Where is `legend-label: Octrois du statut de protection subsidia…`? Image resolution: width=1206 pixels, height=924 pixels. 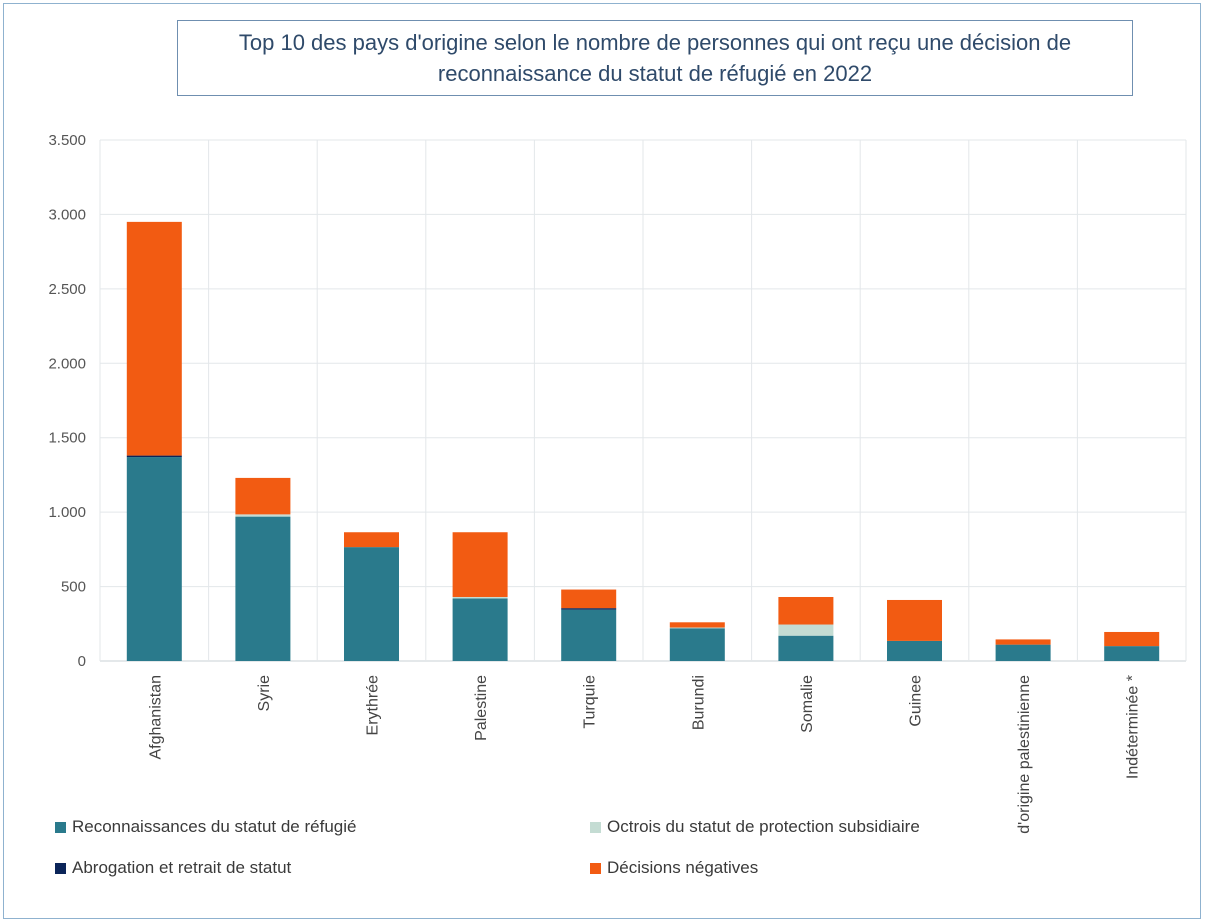 legend-label: Octrois du statut de protection subsidia… is located at coordinates (763, 826).